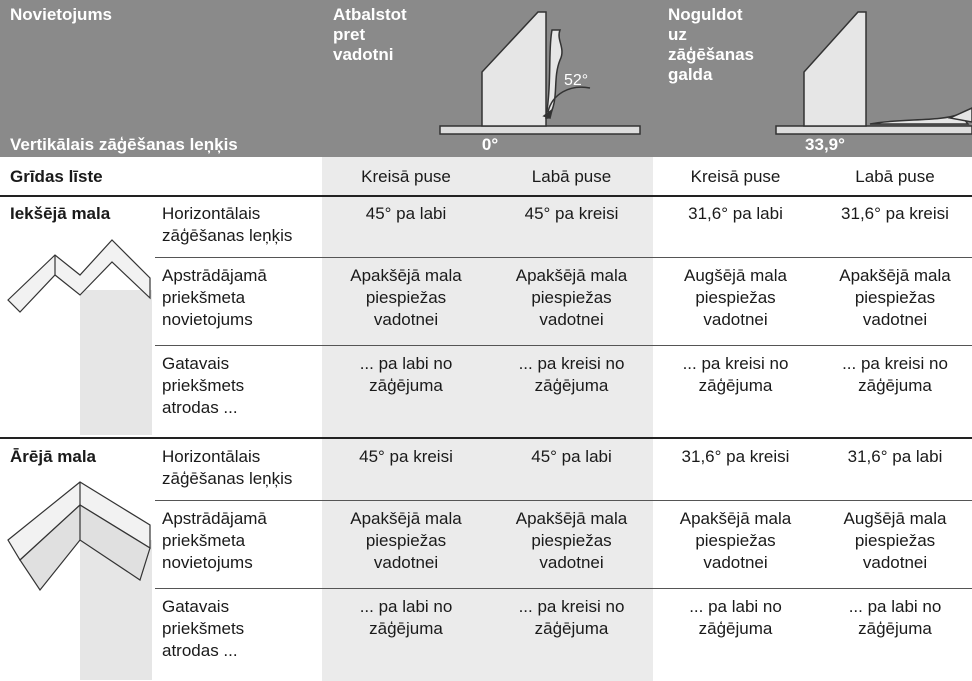 The height and width of the screenshot is (681, 972). What do you see at coordinates (486, 438) in the screenshot?
I see `section-rule` at bounding box center [486, 438].